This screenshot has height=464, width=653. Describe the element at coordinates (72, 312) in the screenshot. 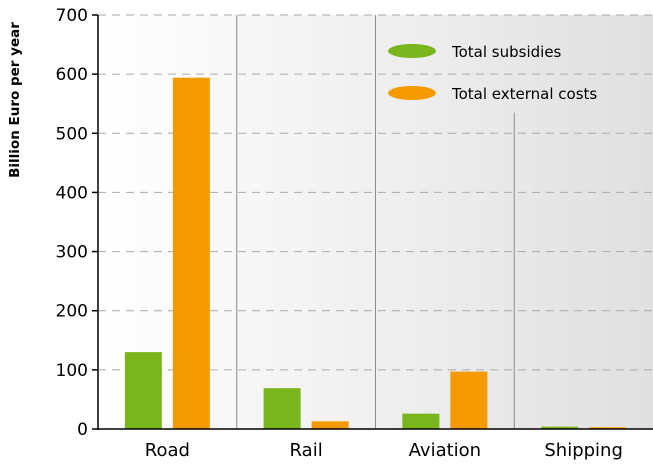

I see `y-tick-label: 200` at that location.